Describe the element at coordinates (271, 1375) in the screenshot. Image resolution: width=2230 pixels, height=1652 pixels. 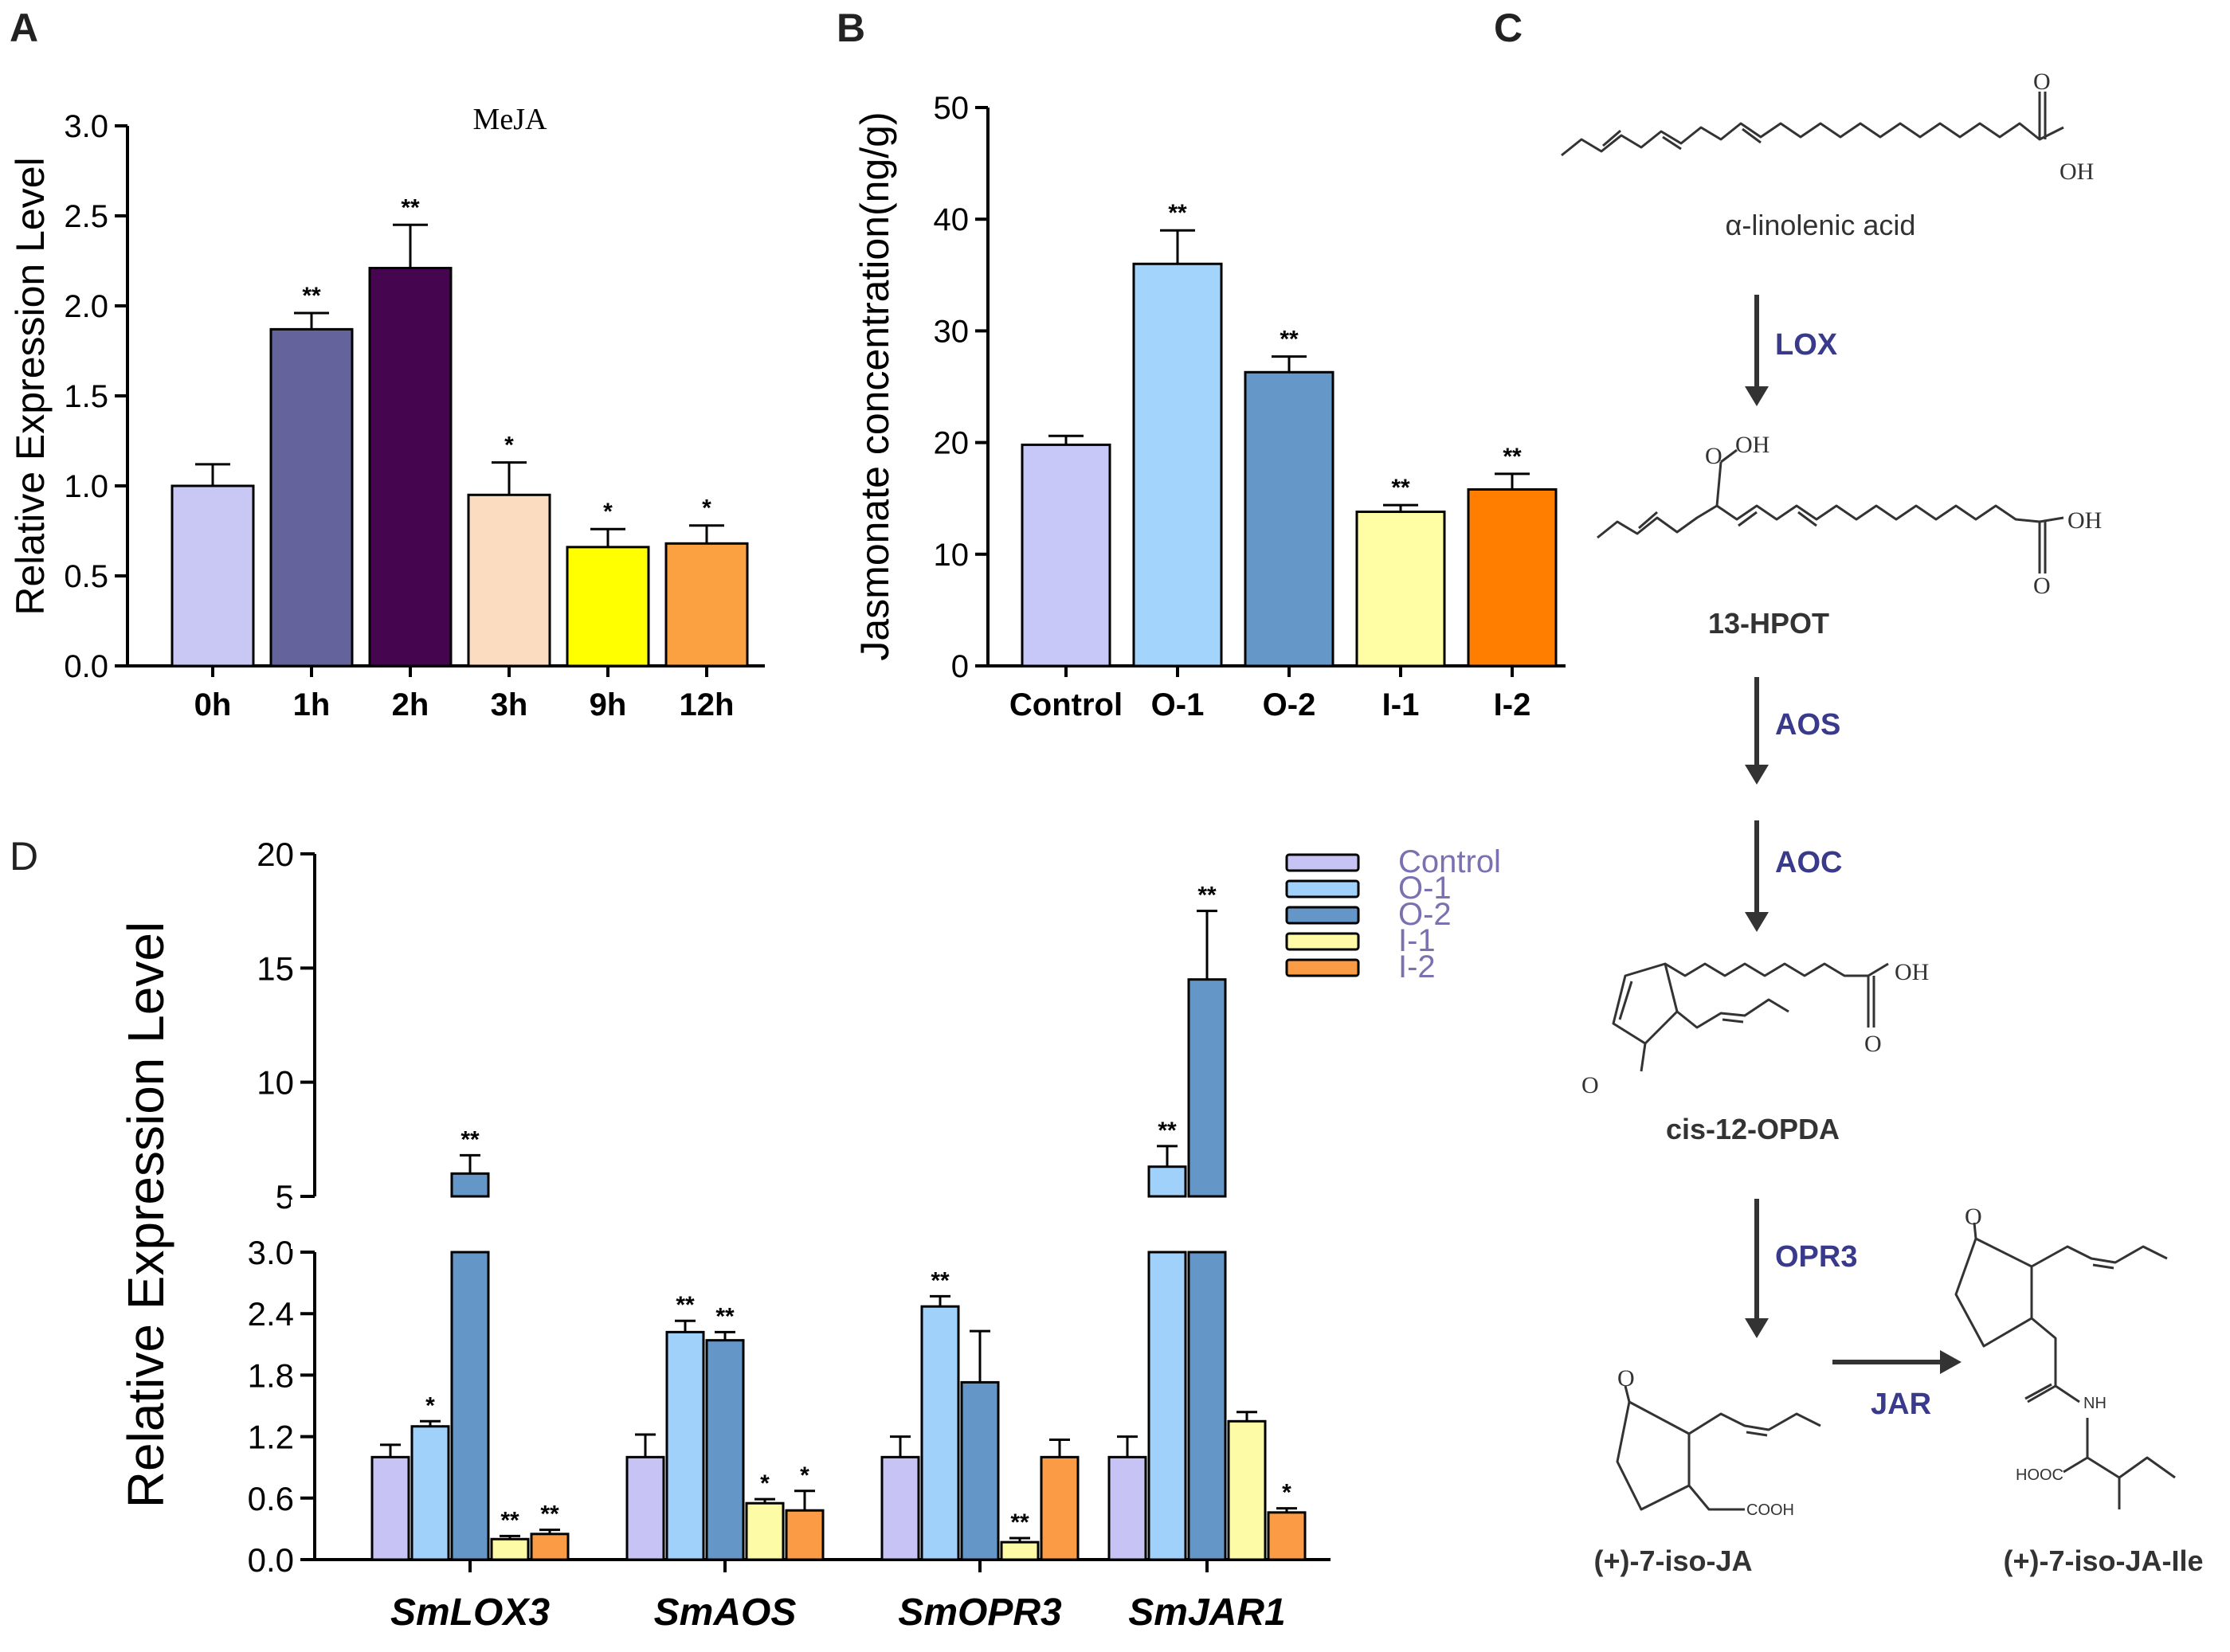
I see `chart-d-y-tick-label: 1.8` at that location.